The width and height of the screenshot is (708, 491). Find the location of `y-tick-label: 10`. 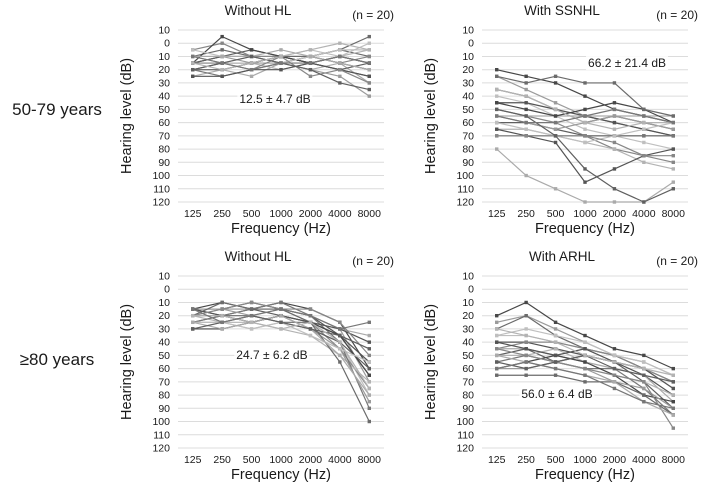

y-tick-label: 10 is located at coordinates (164, 57).